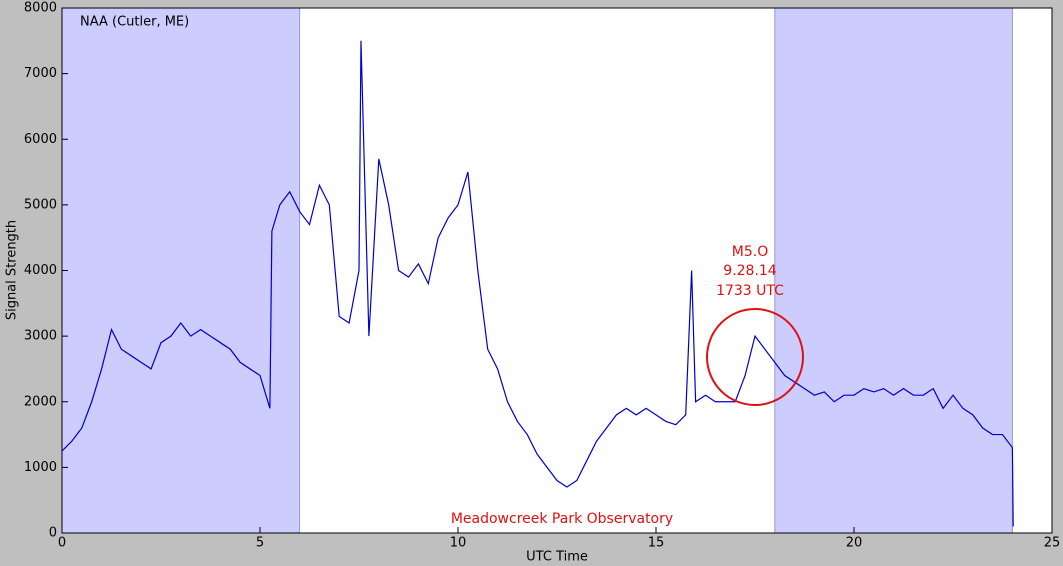  What do you see at coordinates (134, 22) in the screenshot?
I see `chart-title: NAA (Cutler, ME)` at bounding box center [134, 22].